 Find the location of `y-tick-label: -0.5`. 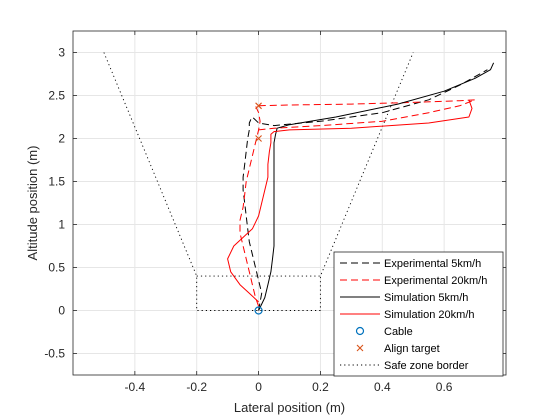

y-tick-label: -0.5 is located at coordinates (54, 354).